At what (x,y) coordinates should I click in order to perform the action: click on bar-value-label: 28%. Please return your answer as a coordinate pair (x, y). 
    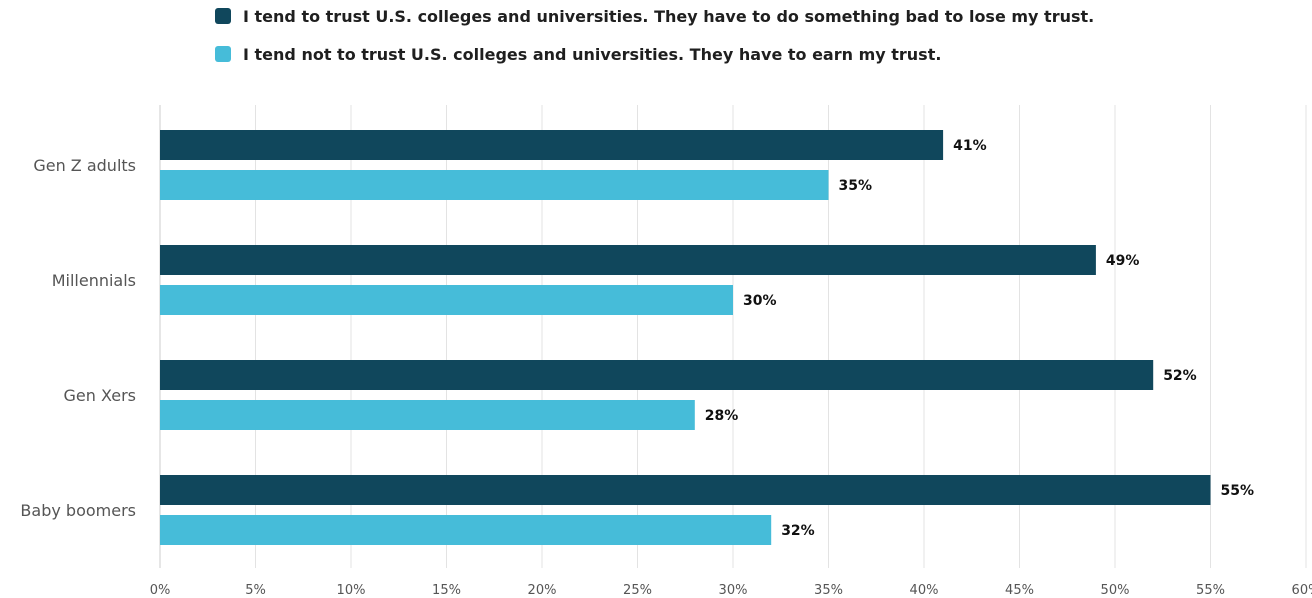
    Looking at the image, I should click on (722, 416).